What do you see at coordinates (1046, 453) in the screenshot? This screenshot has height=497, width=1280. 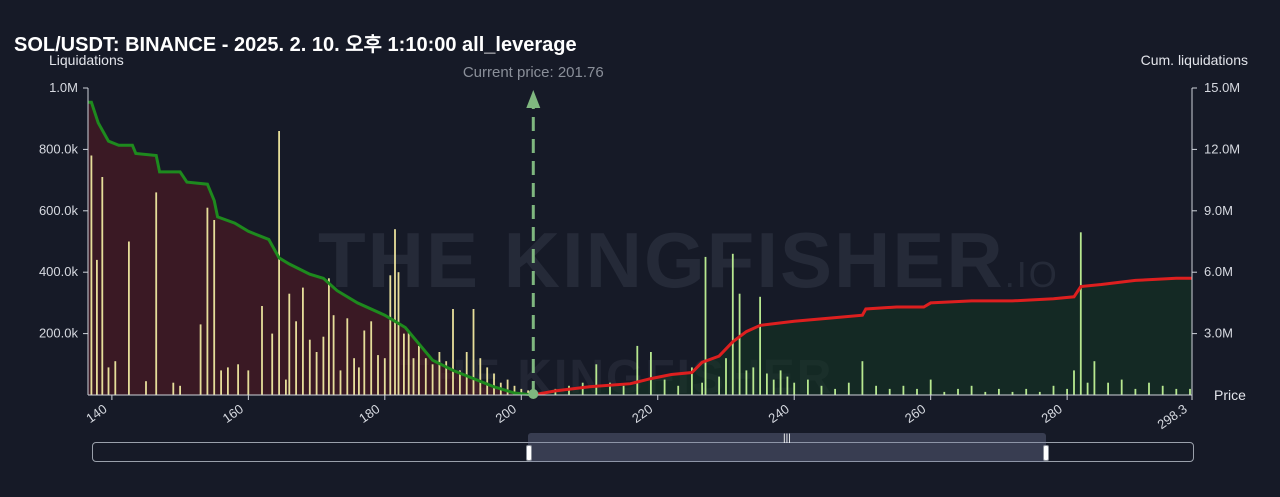 I see `navigator-right-handle` at bounding box center [1046, 453].